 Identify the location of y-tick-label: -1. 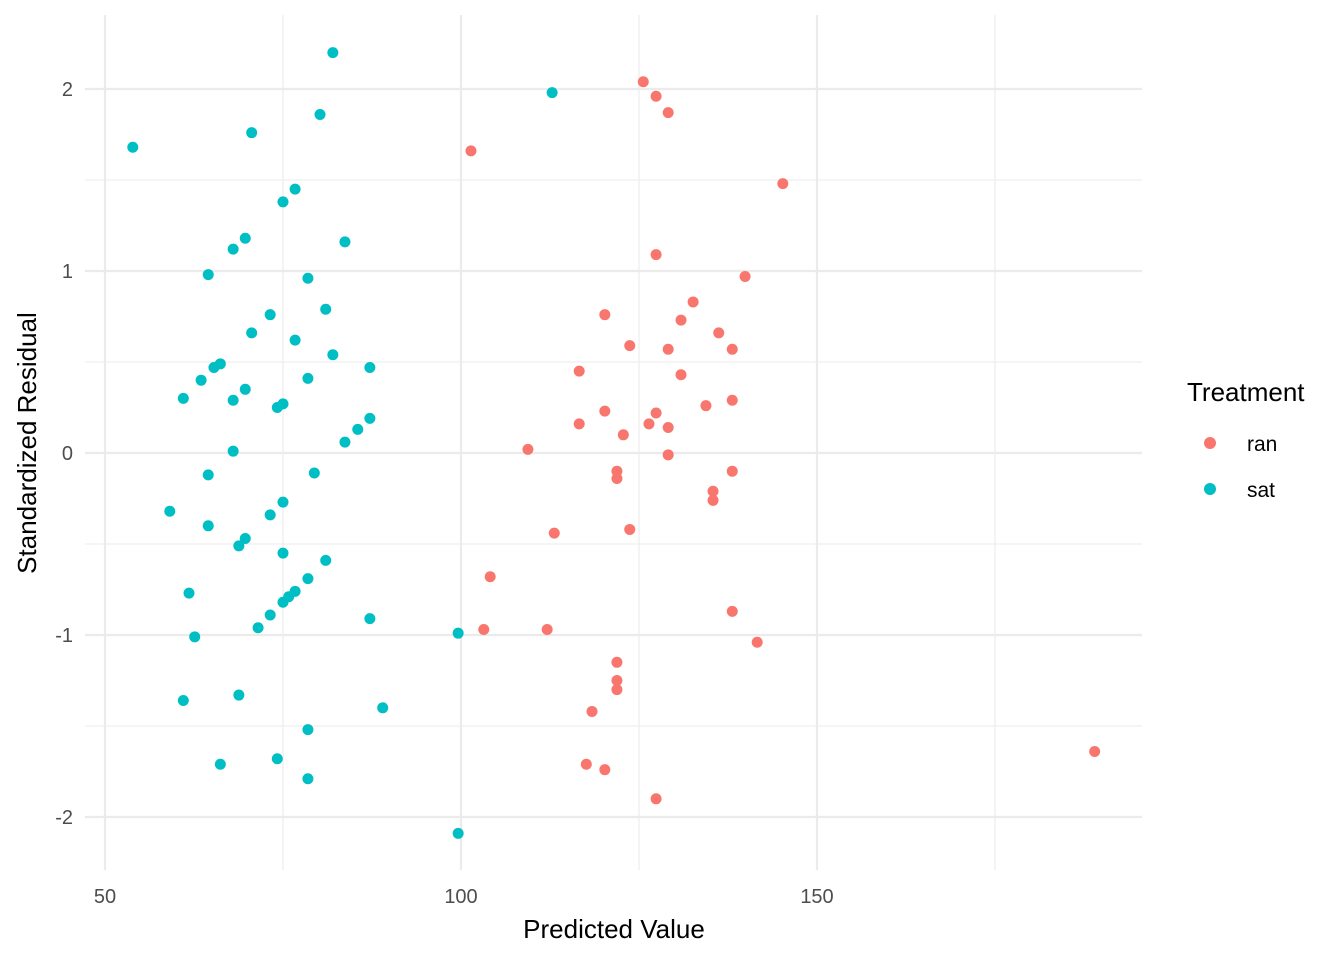
(64, 636).